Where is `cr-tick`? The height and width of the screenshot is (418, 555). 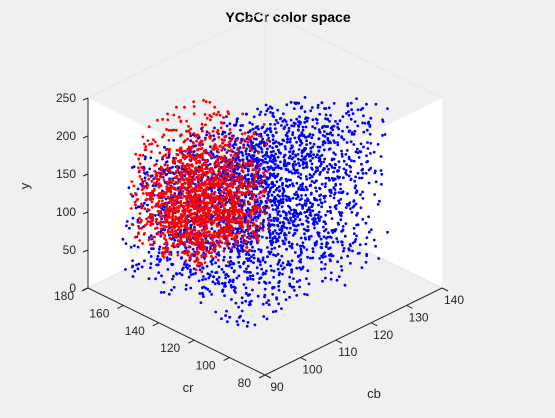 cr-tick is located at coordinates (85, 289).